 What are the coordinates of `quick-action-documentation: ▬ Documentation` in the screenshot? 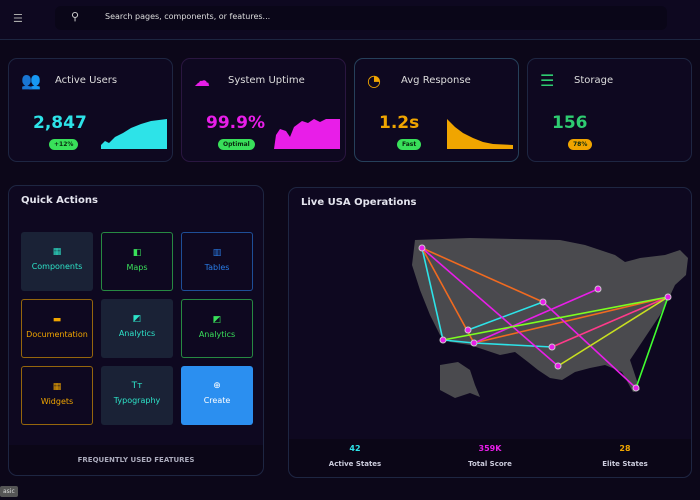 It's located at (57, 328).